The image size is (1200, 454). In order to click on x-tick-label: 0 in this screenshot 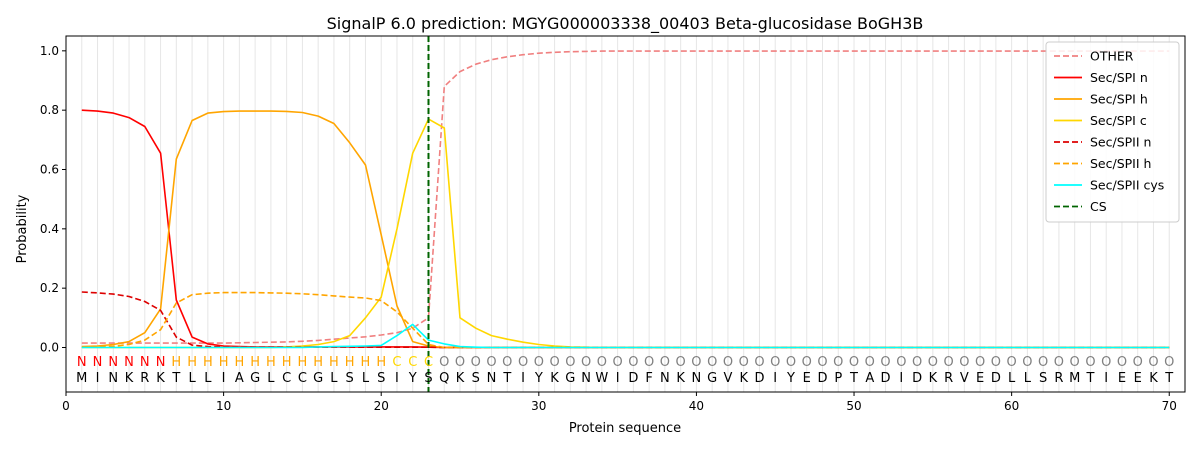, I will do `click(66, 406)`.